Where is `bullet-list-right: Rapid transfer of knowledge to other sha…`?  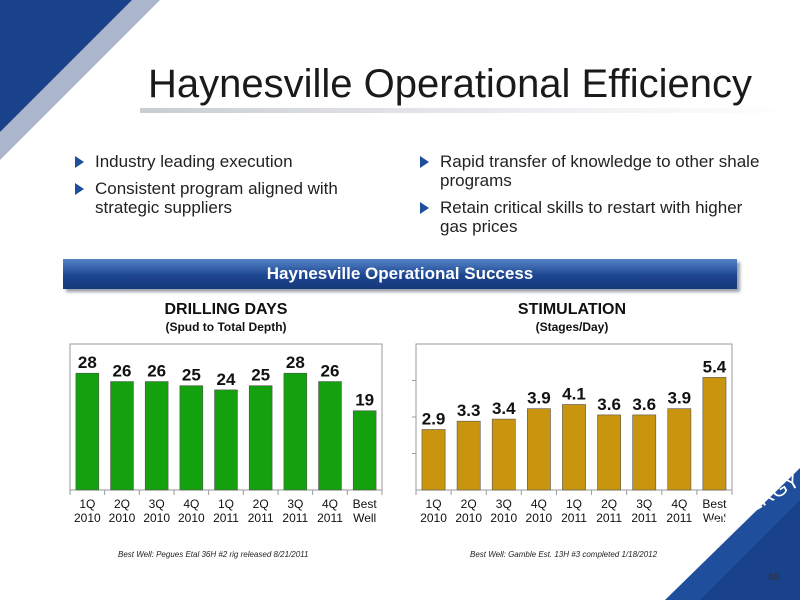
bullet-list-right: Rapid transfer of knowledge to other sha… is located at coordinates (590, 198).